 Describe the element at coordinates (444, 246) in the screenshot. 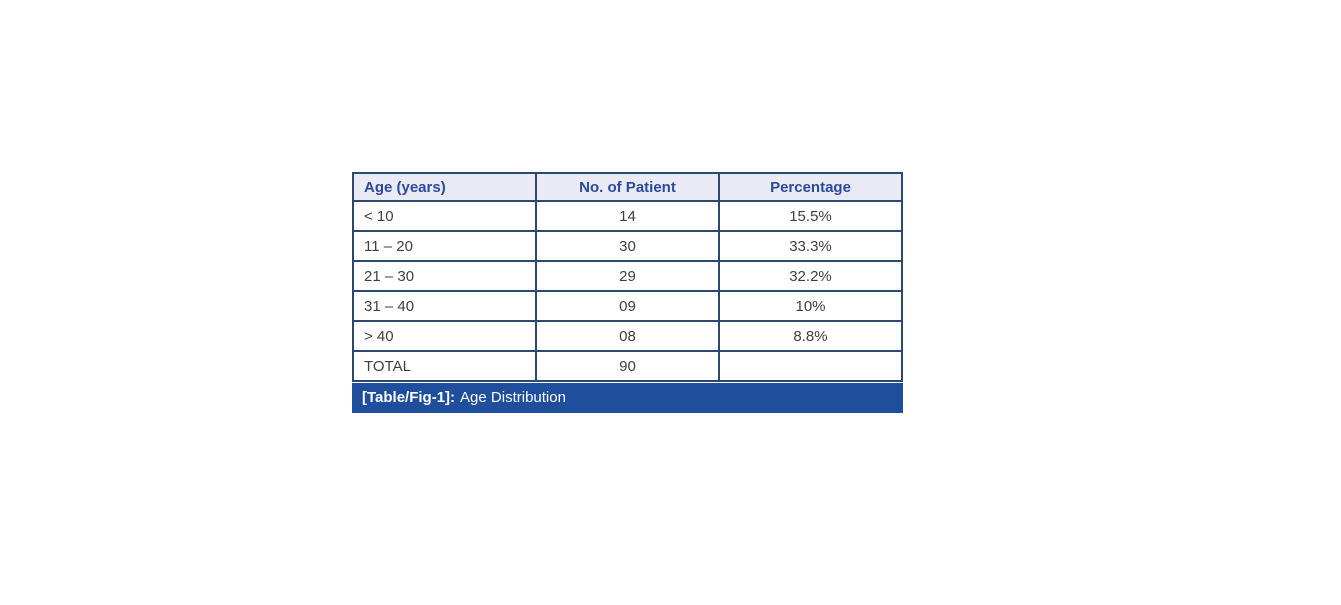

I see `cell-age-range: 11 – 20` at that location.